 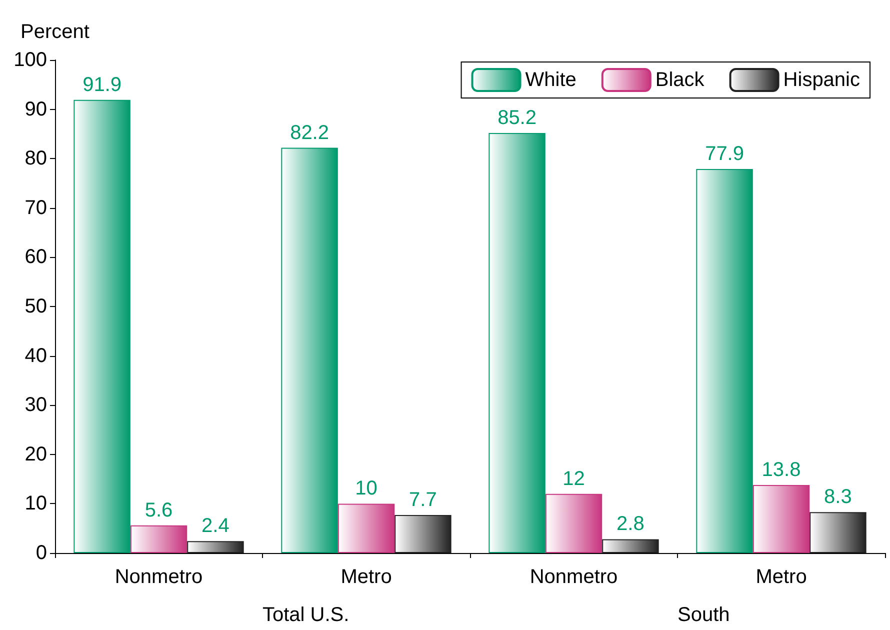 What do you see at coordinates (423, 500) in the screenshot?
I see `data-label: 7.7` at bounding box center [423, 500].